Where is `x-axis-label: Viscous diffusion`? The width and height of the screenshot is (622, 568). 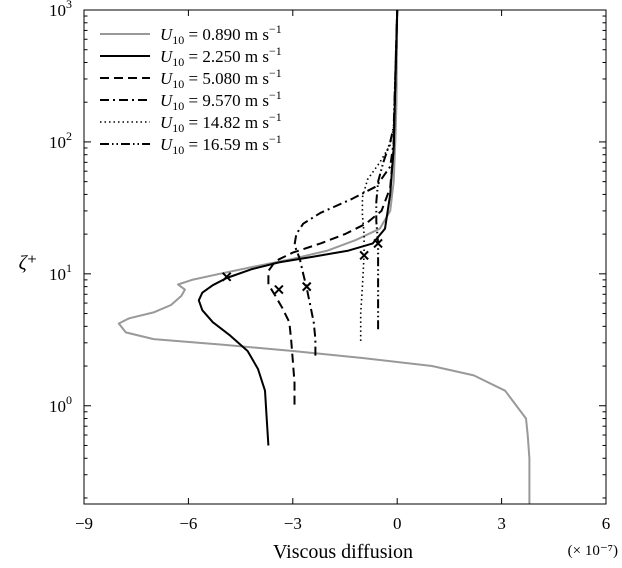 x-axis-label: Viscous diffusion is located at coordinates (343, 552).